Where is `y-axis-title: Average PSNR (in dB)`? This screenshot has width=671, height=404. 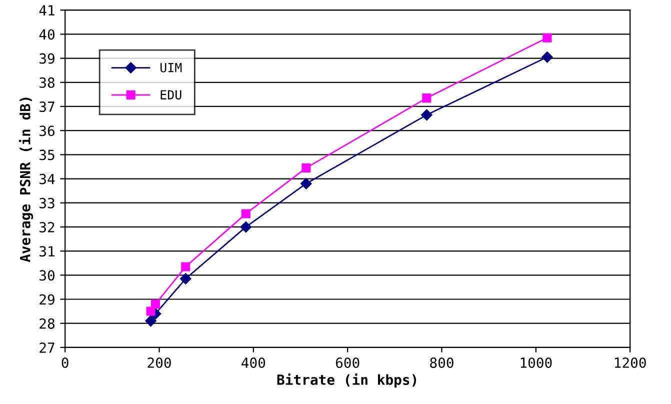 y-axis-title: Average PSNR (in dB) is located at coordinates (26, 180).